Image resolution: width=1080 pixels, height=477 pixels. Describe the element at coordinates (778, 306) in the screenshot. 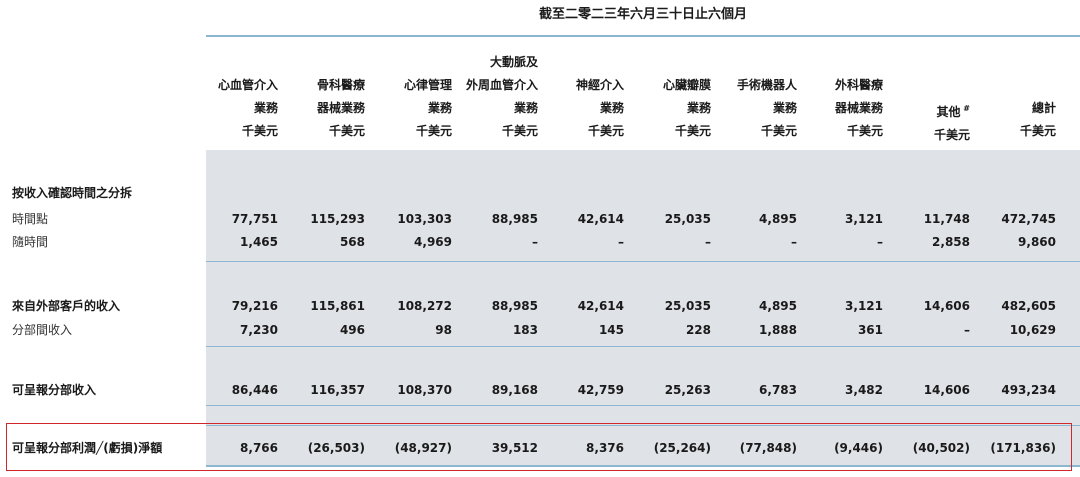

I see `table-cell: 4,895` at that location.